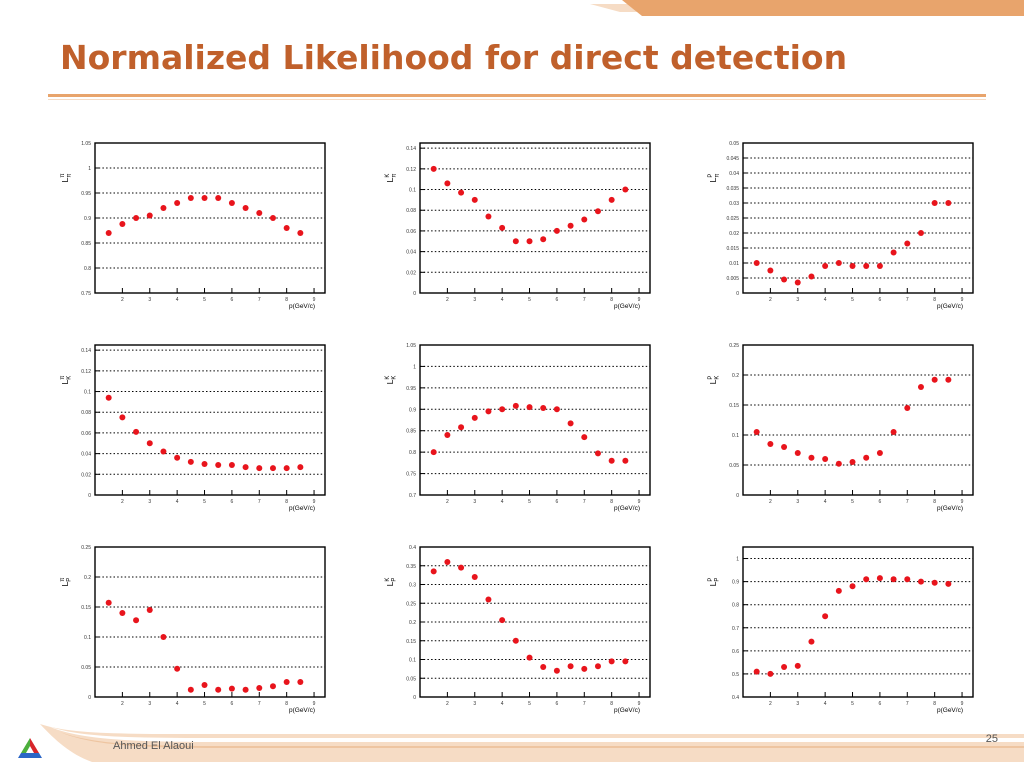  What do you see at coordinates (447, 300) in the screenshot?
I see `x-tick-label: 2` at bounding box center [447, 300].